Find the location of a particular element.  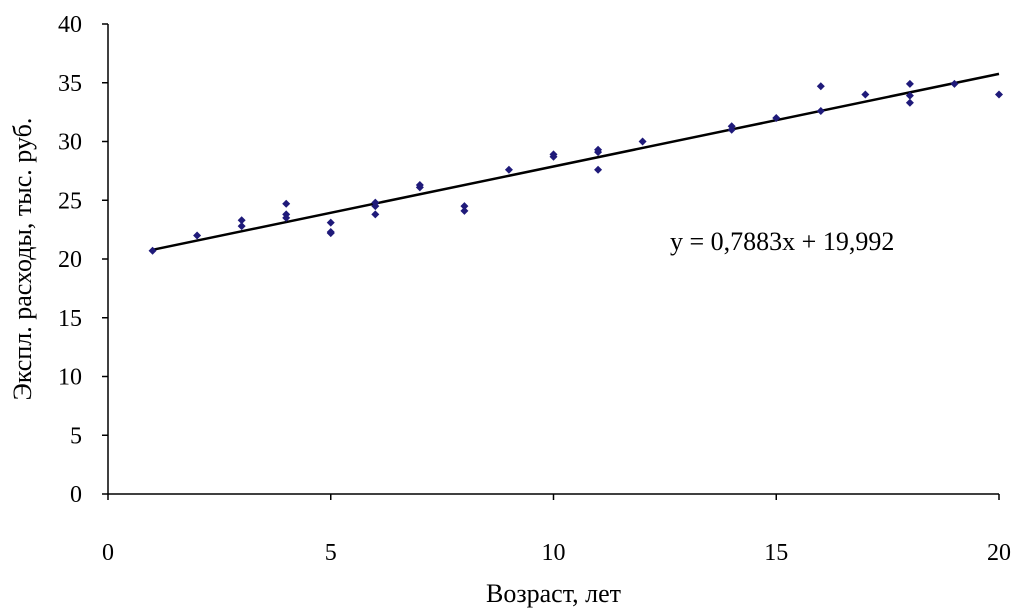

y-tick-label: 25 is located at coordinates (70, 201).